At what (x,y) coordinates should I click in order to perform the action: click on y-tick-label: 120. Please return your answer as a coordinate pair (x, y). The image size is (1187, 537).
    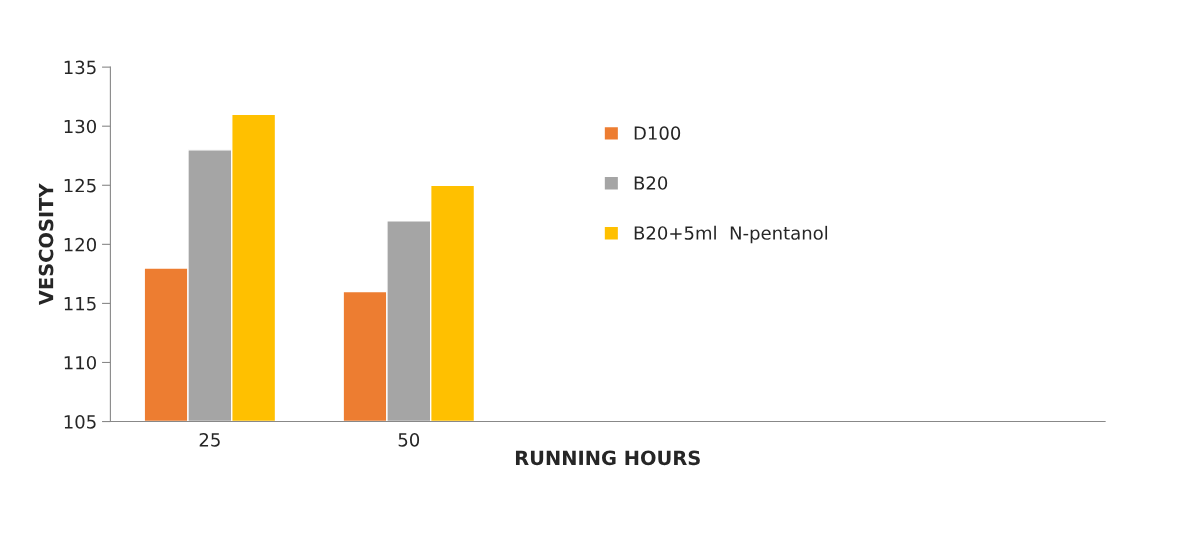
    Looking at the image, I should click on (80, 244).